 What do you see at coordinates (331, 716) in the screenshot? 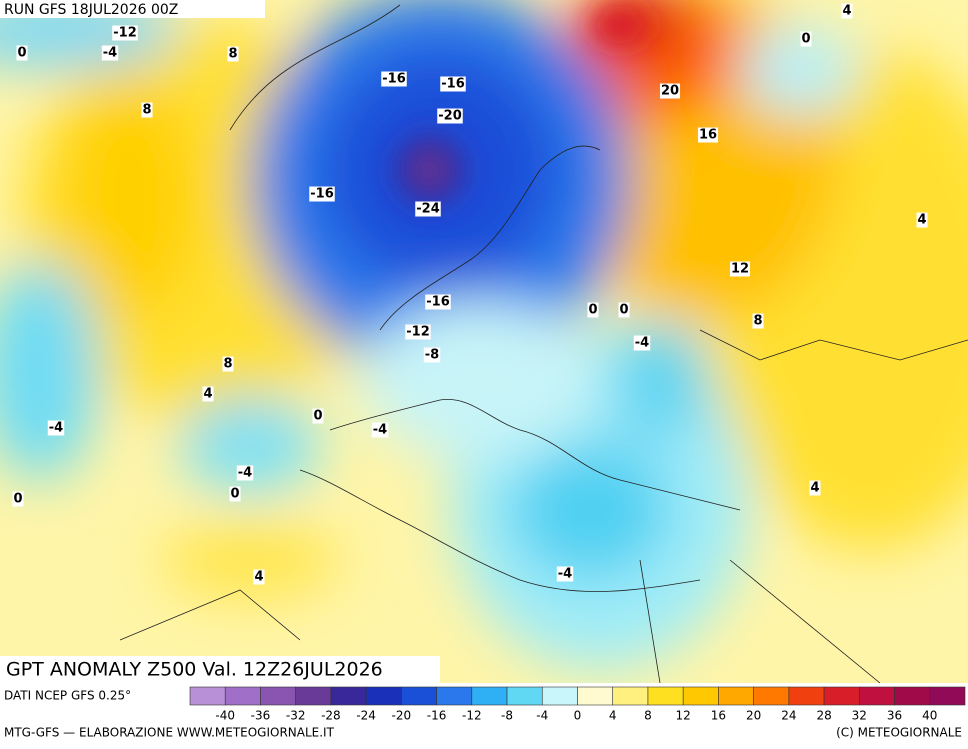
I see `colorbar-tick-label: -28` at bounding box center [331, 716].